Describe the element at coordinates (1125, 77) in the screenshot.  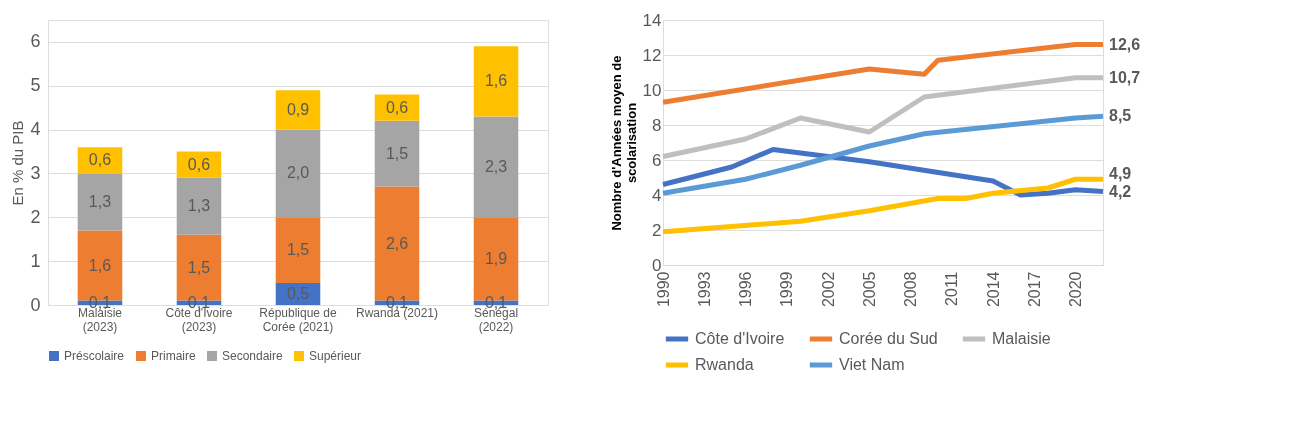
I see `data-label: 10,7` at that location.